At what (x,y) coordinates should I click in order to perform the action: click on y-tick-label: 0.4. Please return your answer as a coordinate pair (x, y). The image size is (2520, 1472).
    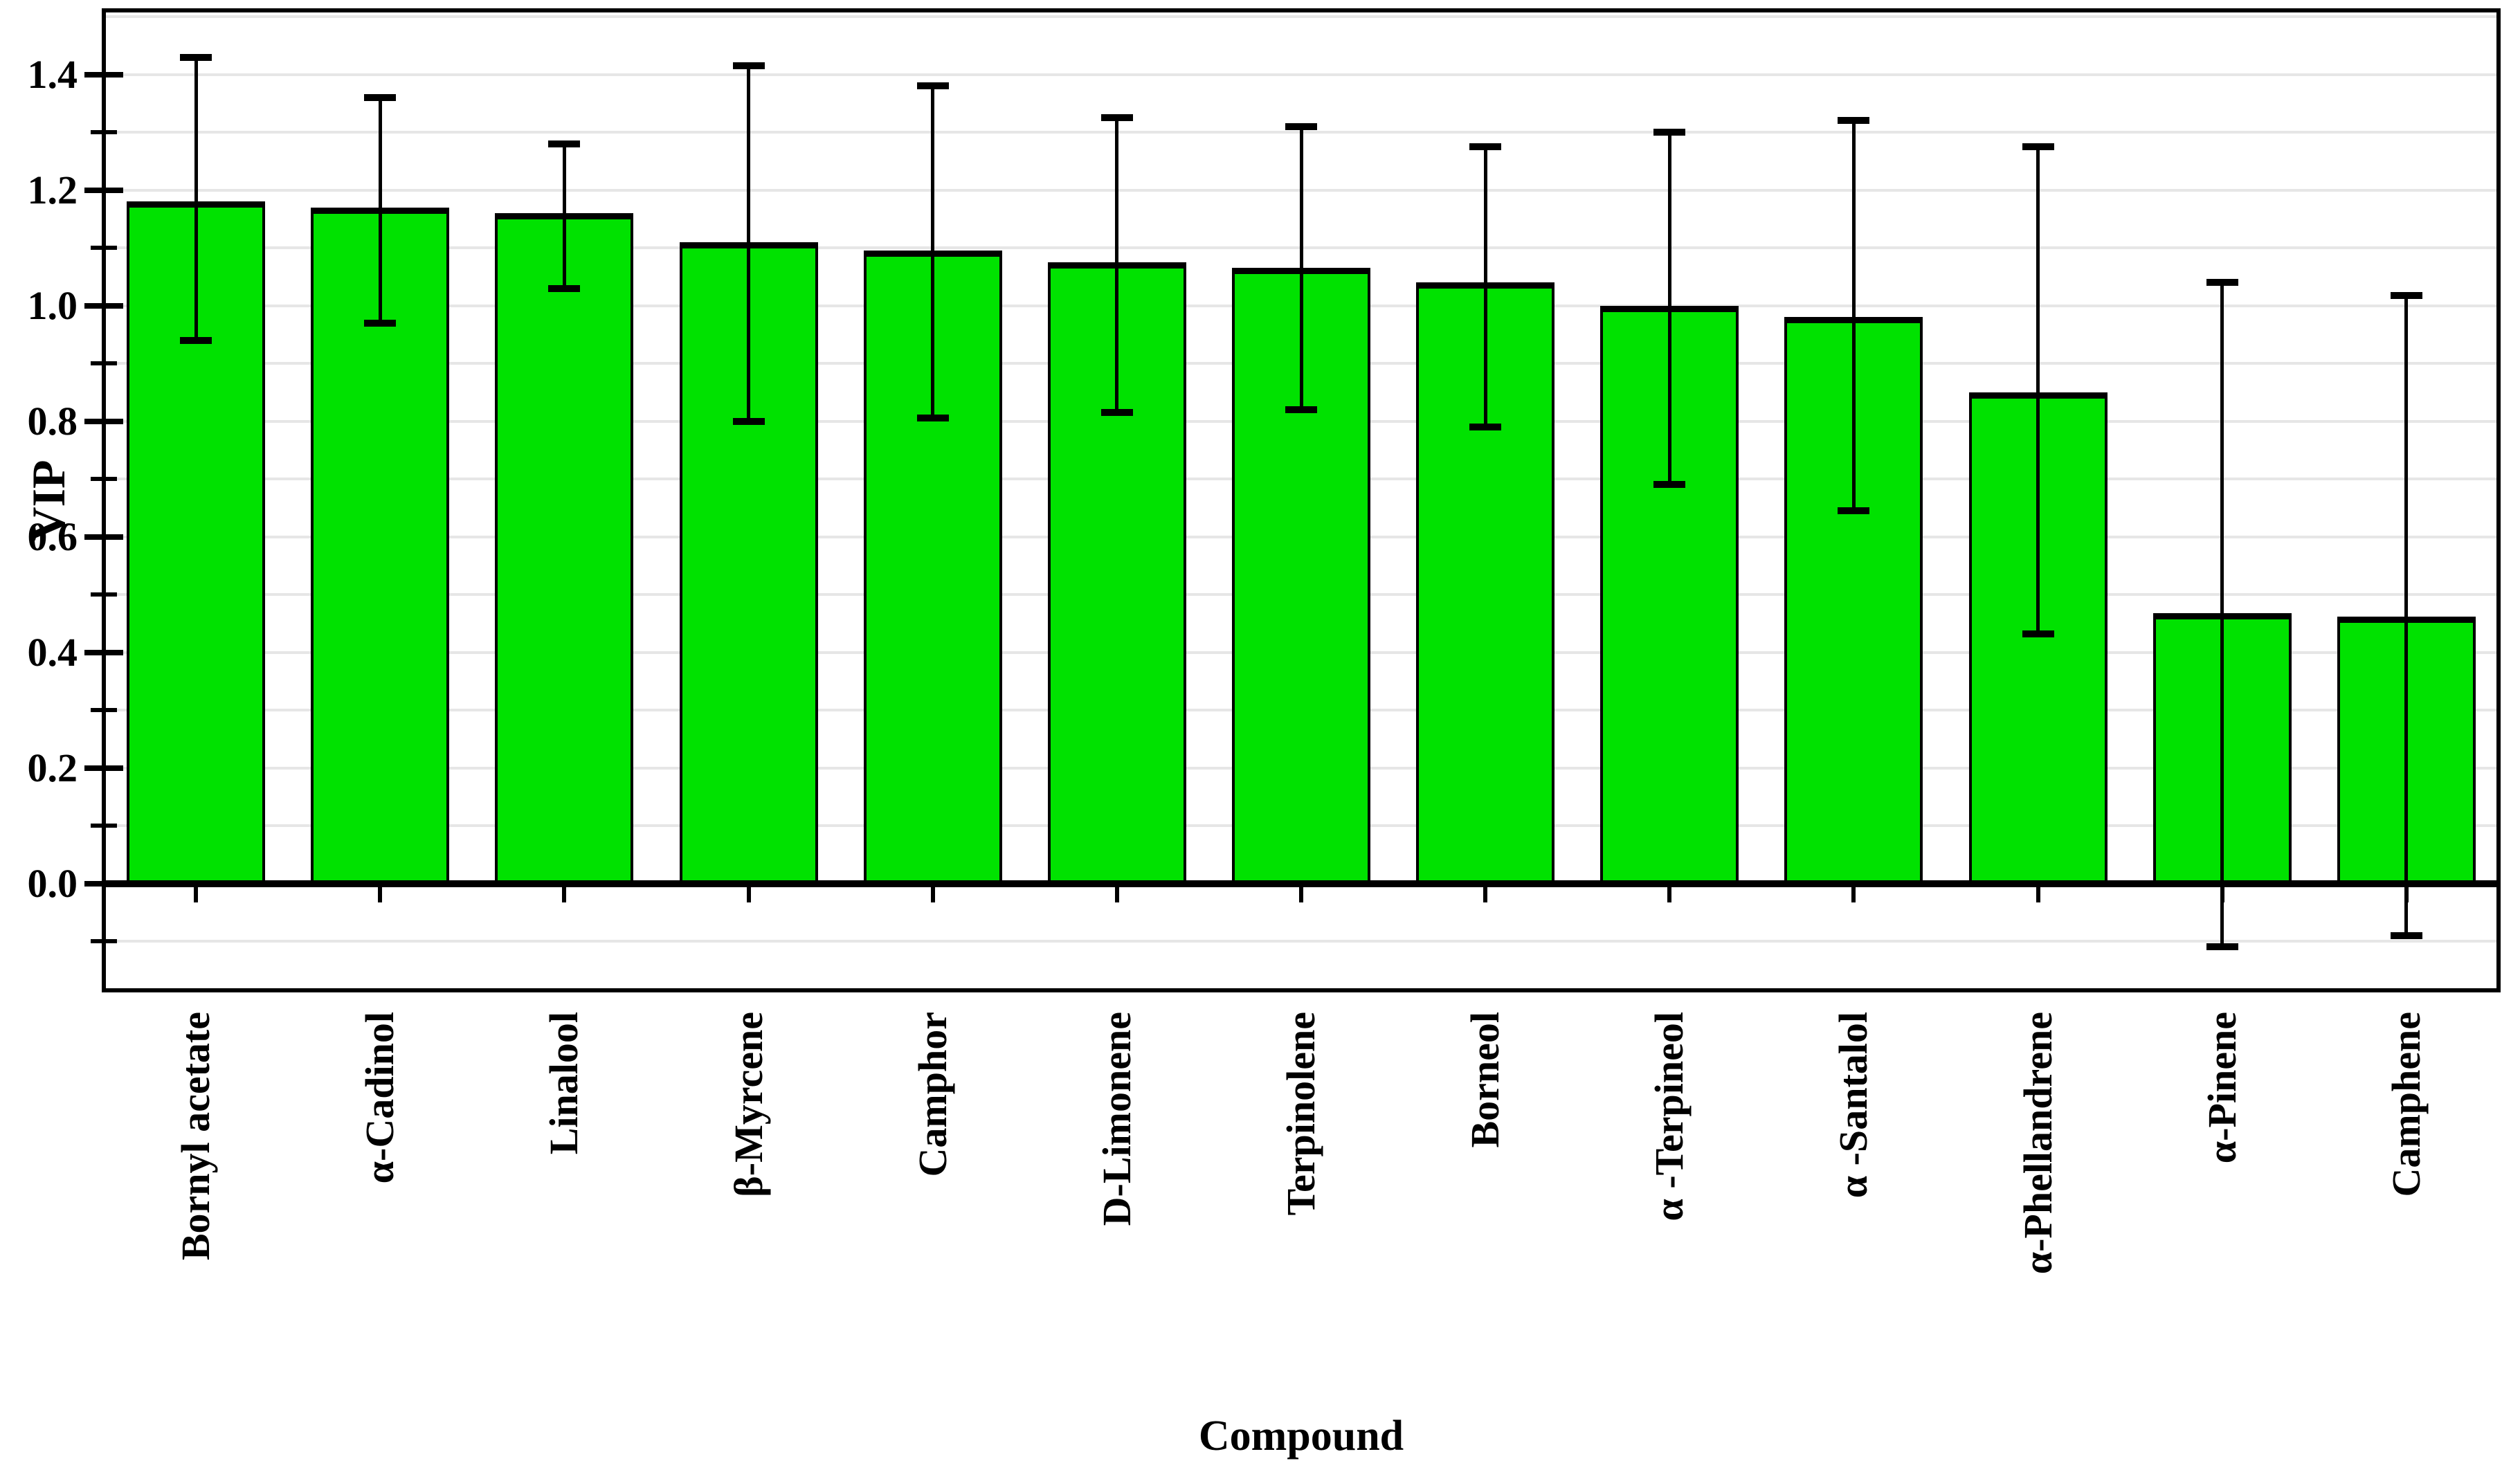
    Looking at the image, I should click on (53, 652).